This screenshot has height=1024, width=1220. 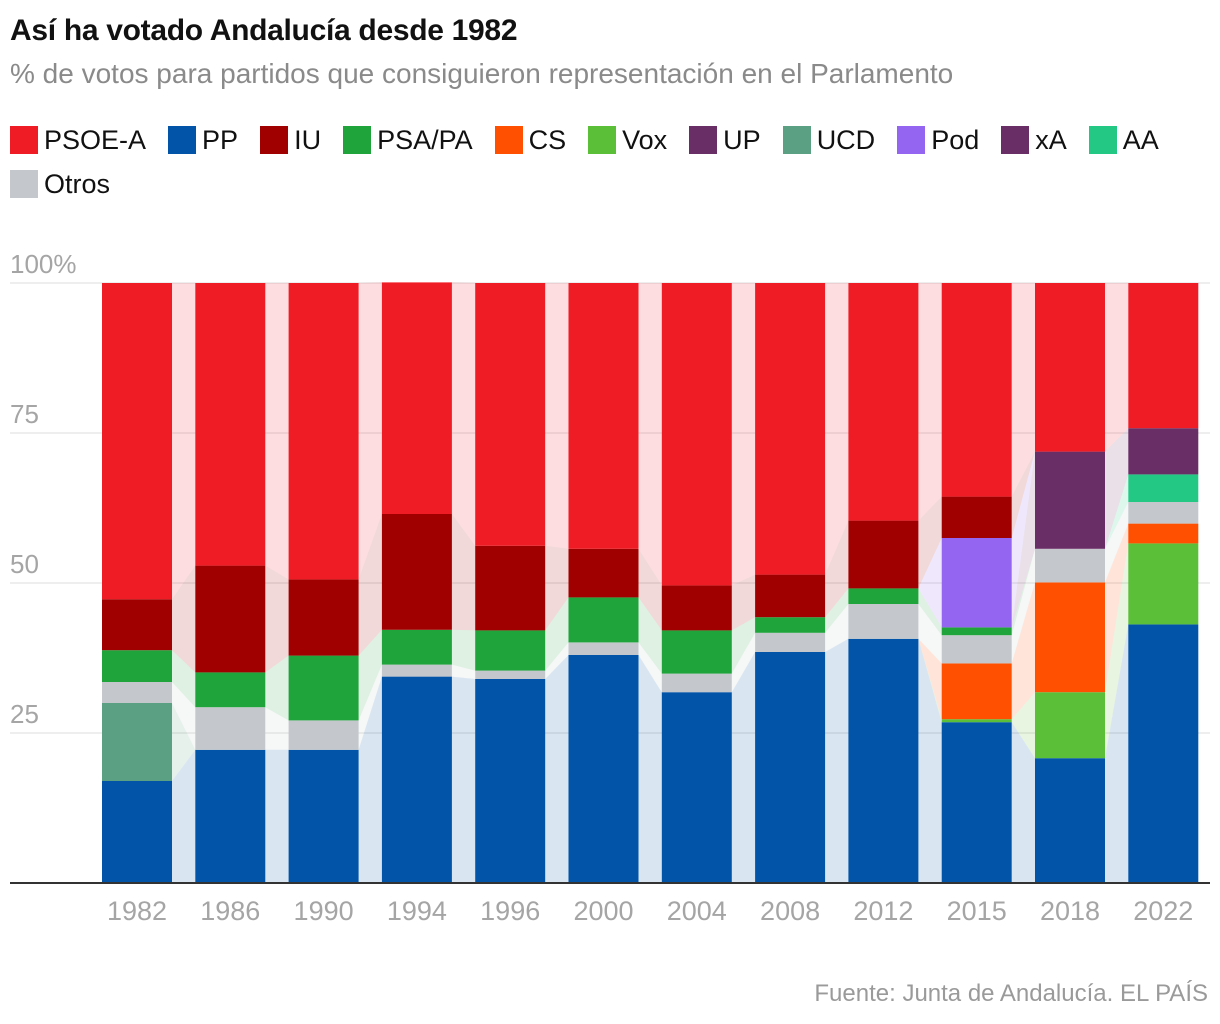 I want to click on connector-band-aa, so click(x=1117, y=511).